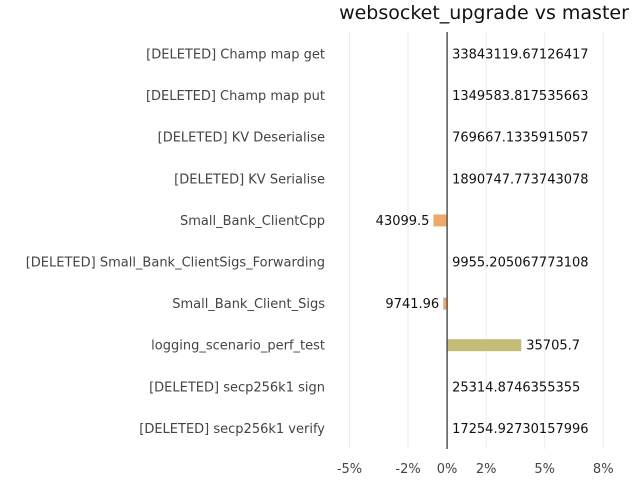  Describe the element at coordinates (520, 263) in the screenshot. I see `data-label: 9955.205067773108` at that location.